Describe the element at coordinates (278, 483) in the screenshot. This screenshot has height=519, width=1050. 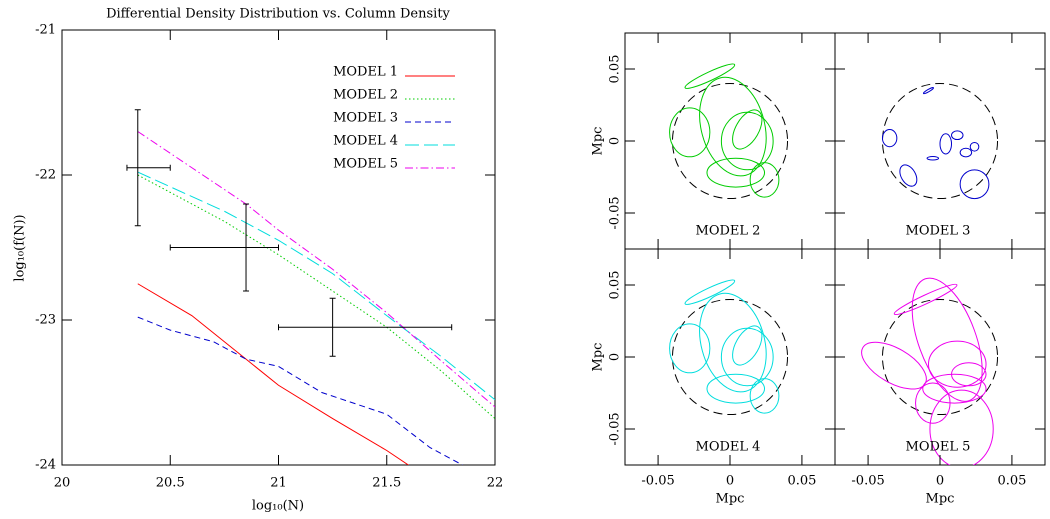
I see `x-tick-label: 21` at that location.